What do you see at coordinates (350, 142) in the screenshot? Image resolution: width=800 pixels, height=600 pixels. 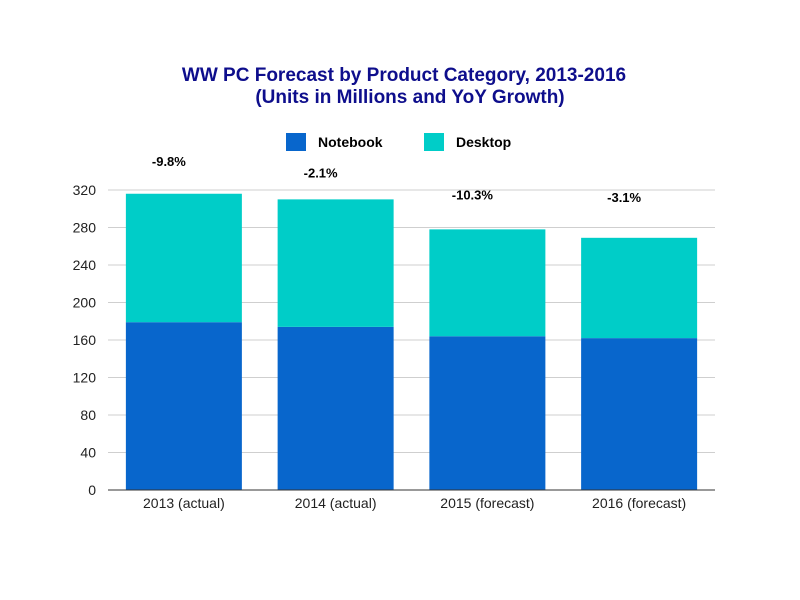 I see `legend-label-notebook: Notebook` at bounding box center [350, 142].